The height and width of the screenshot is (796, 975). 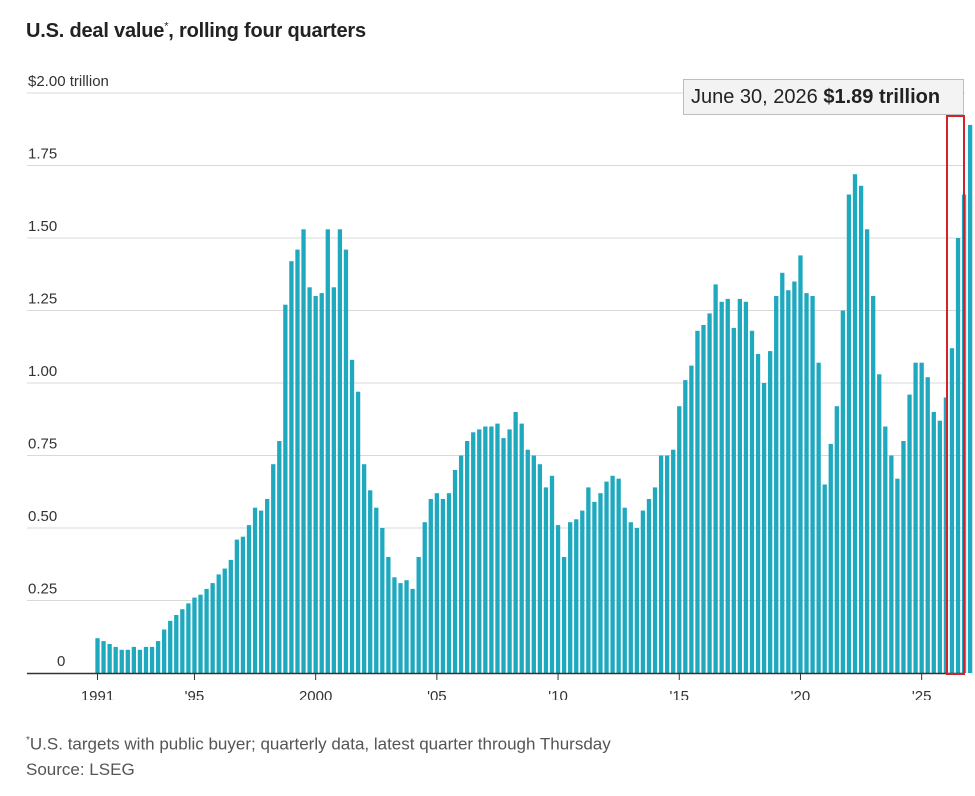 What do you see at coordinates (42, 226) in the screenshot?
I see `y-tick-label: 1.50` at bounding box center [42, 226].